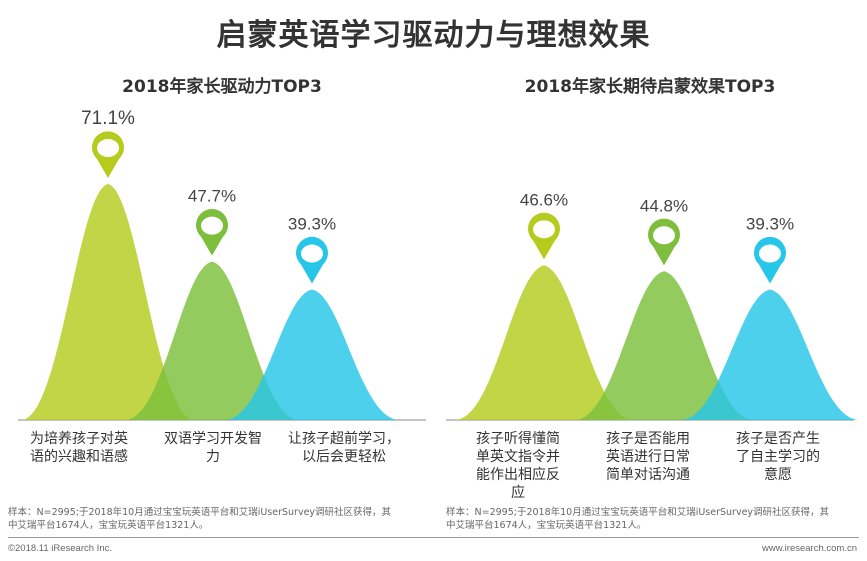 Image resolution: width=867 pixels, height=561 pixels. I want to click on category-label: 孩子是否产生 了自主学习的 意愿, so click(778, 457).